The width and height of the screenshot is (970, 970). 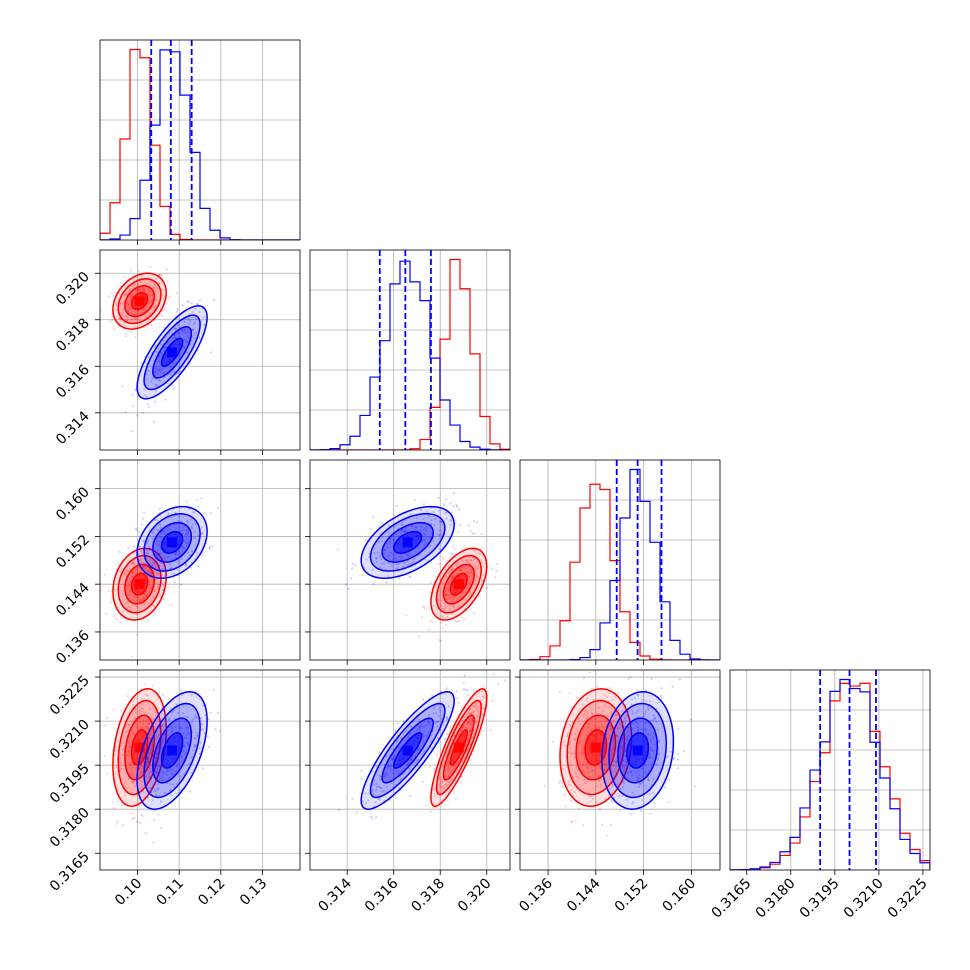 I want to click on panel-frame, so click(x=830, y=770).